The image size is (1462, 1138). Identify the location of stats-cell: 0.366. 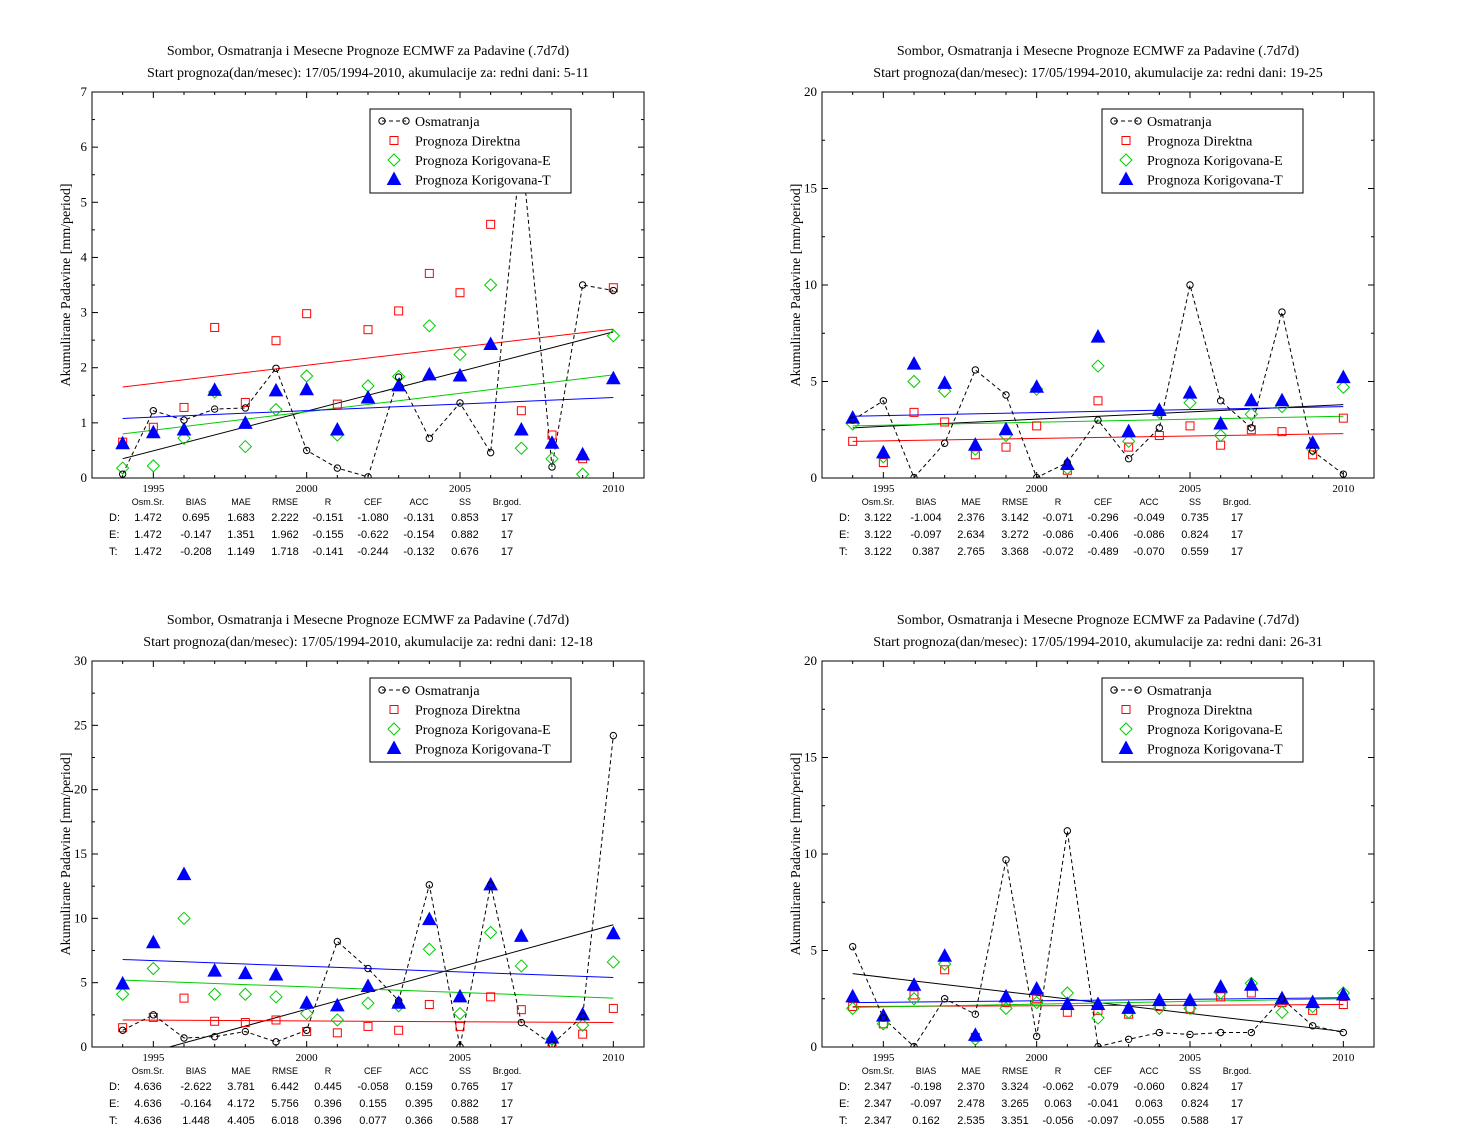
(419, 1121).